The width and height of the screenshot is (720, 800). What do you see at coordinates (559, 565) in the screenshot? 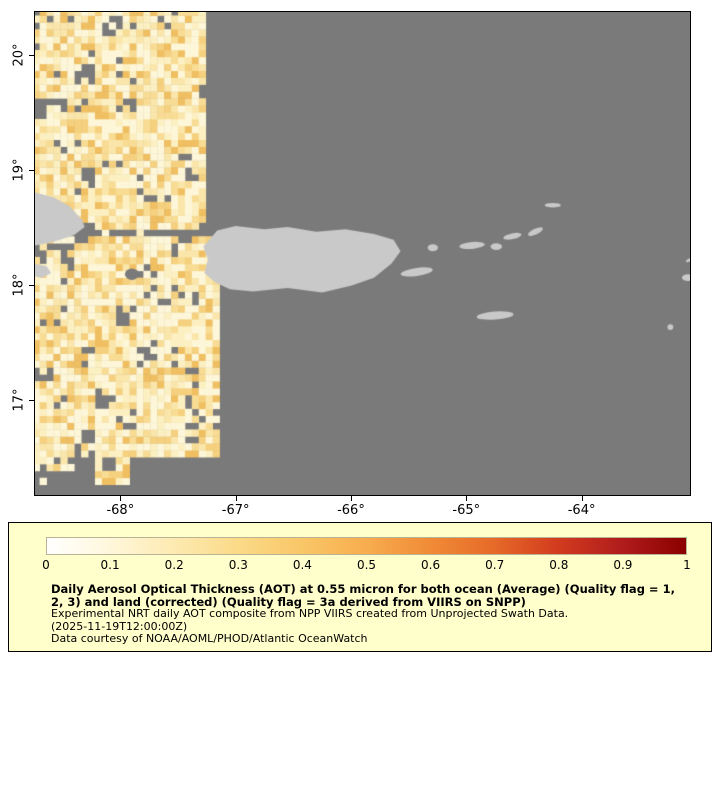
I see `colorbar-tick-label: 0.8` at bounding box center [559, 565].